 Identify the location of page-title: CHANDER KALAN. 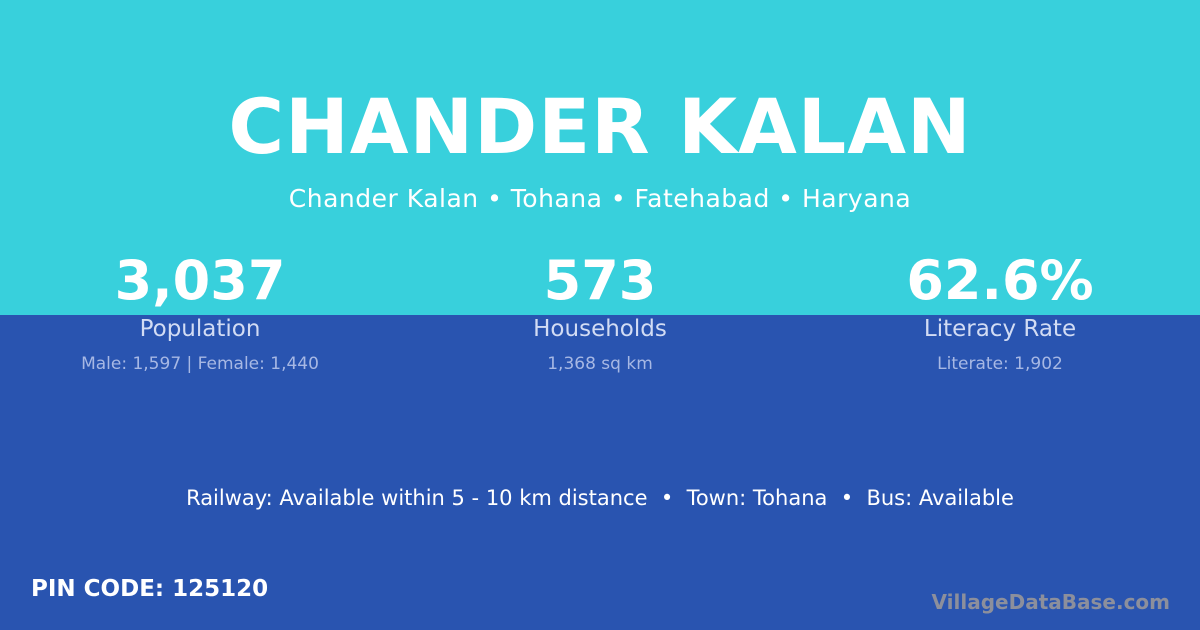
(600, 126).